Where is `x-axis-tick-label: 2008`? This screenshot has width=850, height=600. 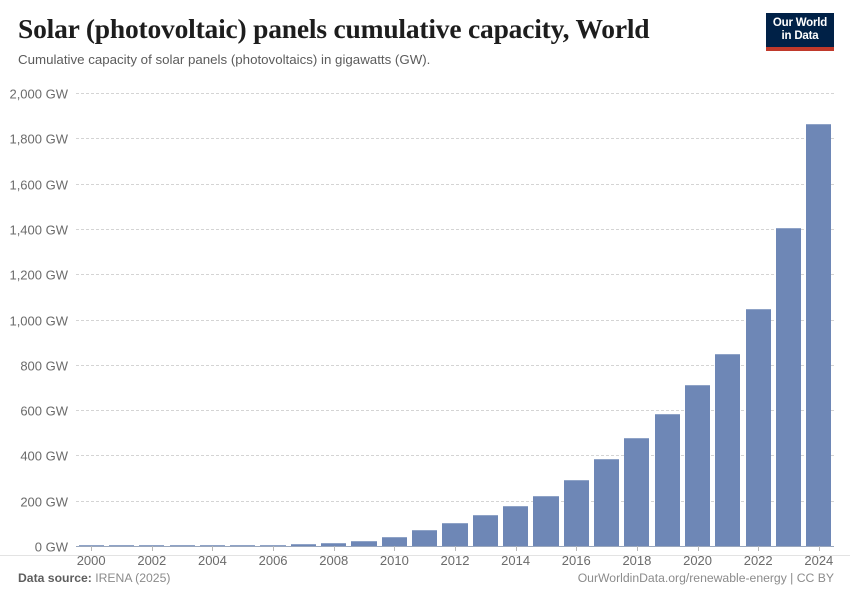 x-axis-tick-label: 2008 is located at coordinates (334, 560).